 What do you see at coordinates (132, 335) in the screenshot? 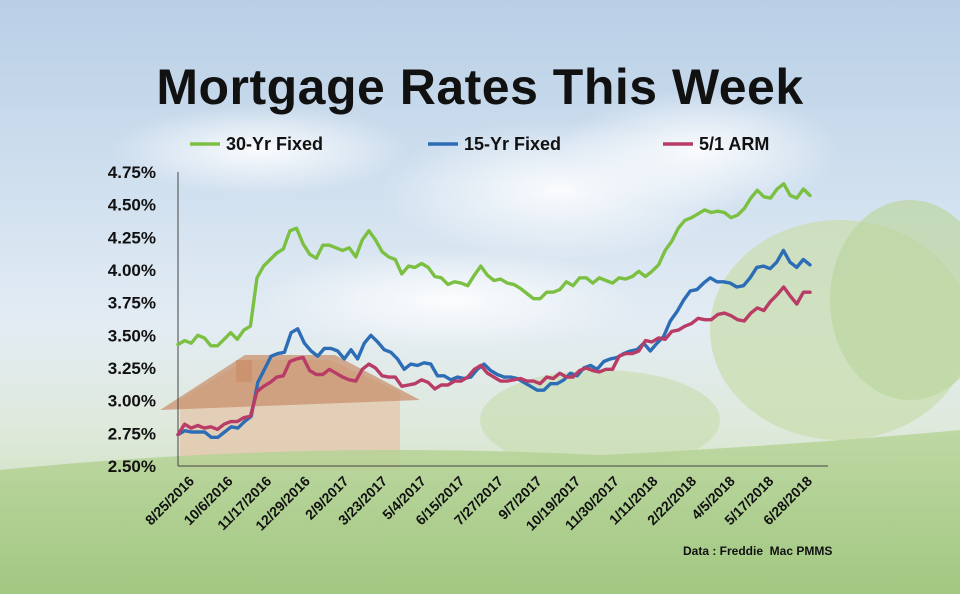
I see `y-tick-label: 3.50%` at bounding box center [132, 335].